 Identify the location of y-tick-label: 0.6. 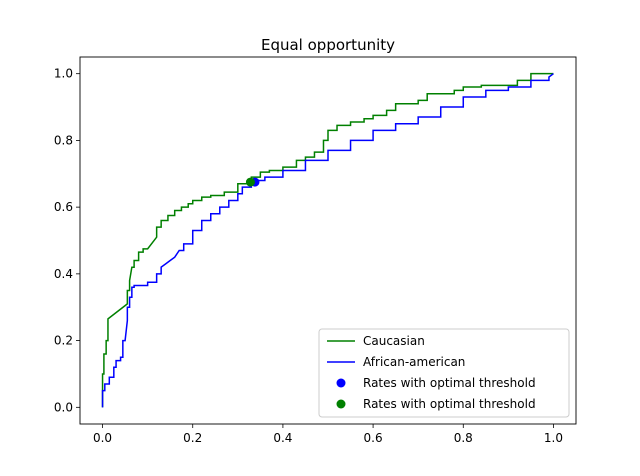
(63, 207).